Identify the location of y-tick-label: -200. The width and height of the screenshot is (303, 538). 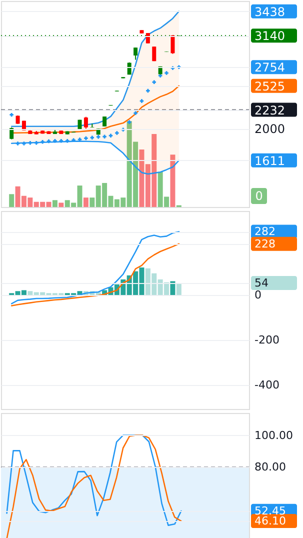
(267, 340).